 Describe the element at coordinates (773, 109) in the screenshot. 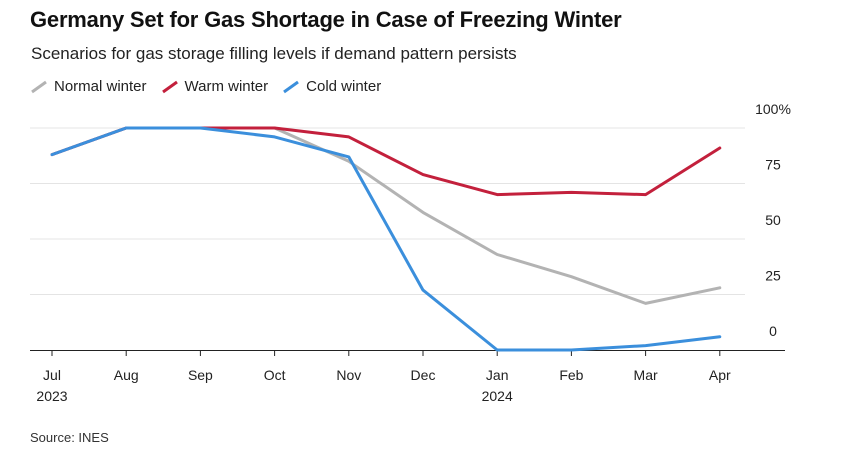

I see `y-tick-label: 100%` at that location.